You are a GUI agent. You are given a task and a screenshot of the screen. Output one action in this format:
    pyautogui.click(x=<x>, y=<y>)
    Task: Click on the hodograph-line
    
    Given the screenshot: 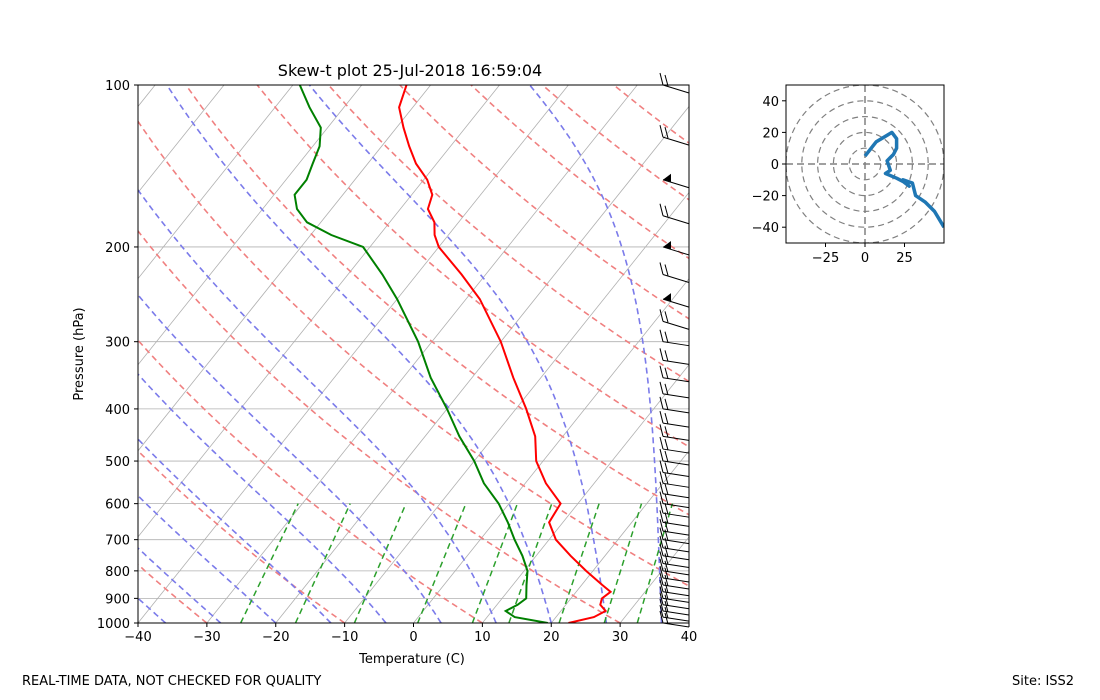 What is the action you would take?
    pyautogui.click(x=903, y=179)
    